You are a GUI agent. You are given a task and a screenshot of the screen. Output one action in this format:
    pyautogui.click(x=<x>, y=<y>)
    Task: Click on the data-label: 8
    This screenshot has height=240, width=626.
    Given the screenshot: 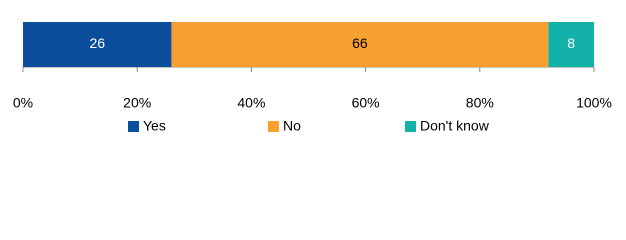 What is the action you would take?
    pyautogui.click(x=571, y=43)
    